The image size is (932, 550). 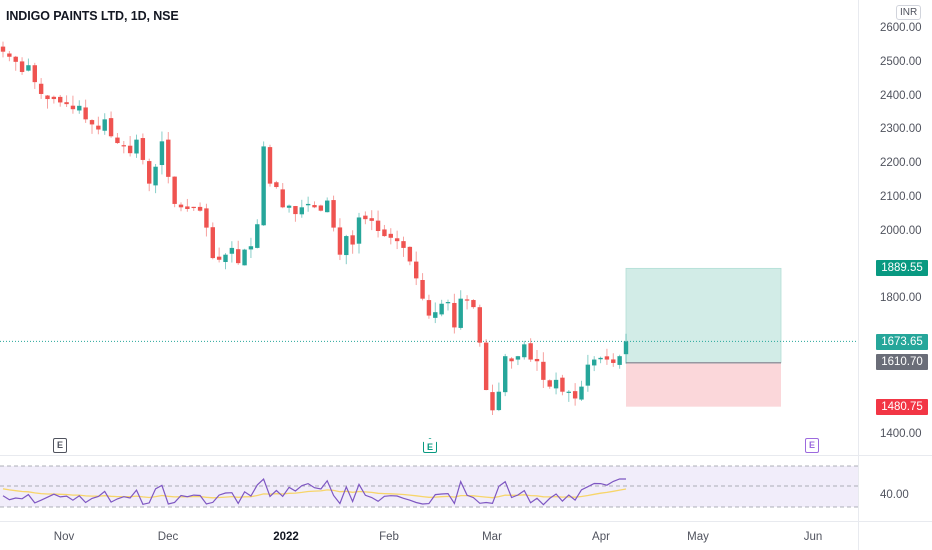 I want to click on time-axis-label: Mar, so click(x=492, y=537).